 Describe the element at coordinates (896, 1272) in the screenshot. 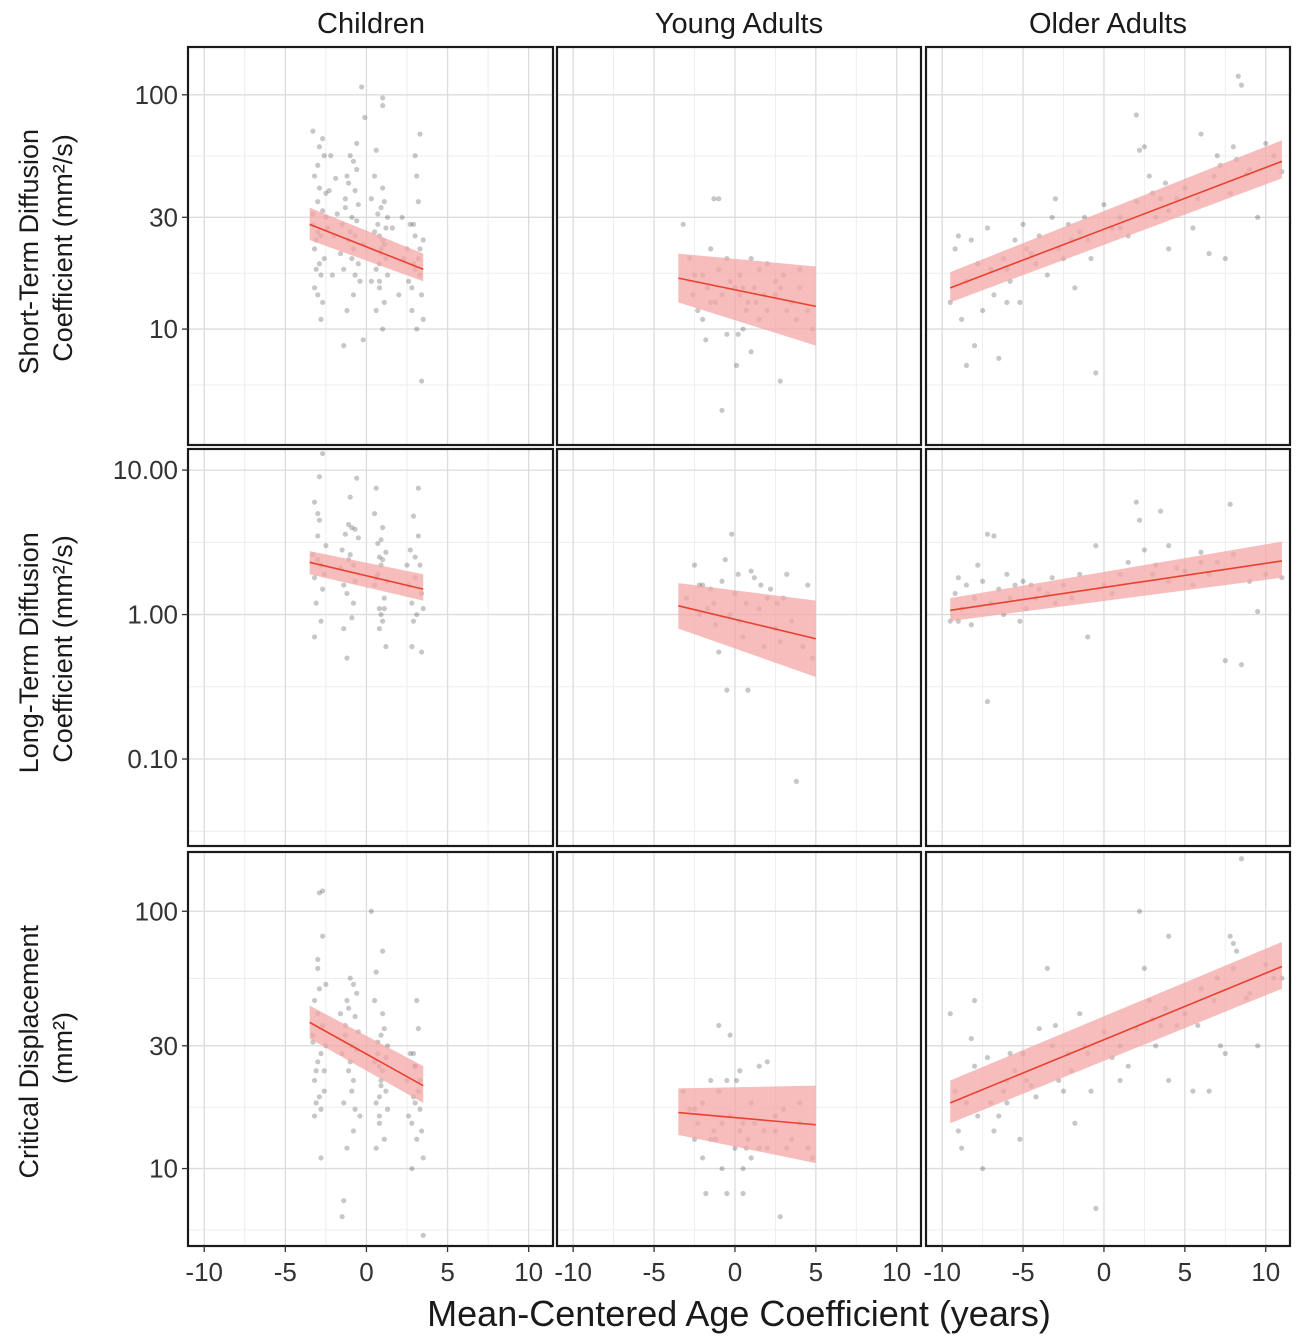

I see `x-tick-label: 10` at that location.